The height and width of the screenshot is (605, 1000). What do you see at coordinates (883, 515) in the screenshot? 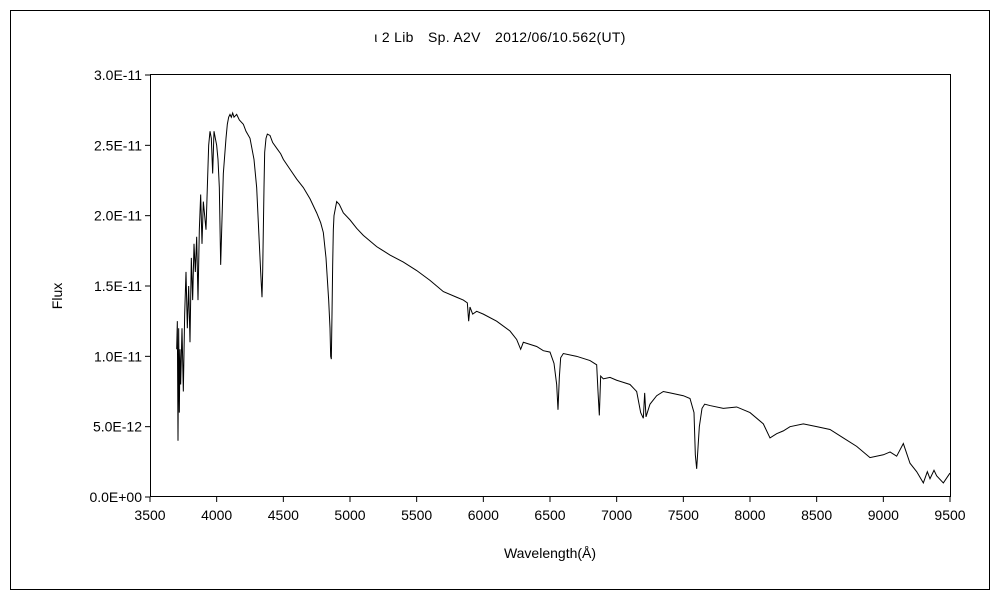
I see `x-tick-label: 9000` at bounding box center [883, 515].